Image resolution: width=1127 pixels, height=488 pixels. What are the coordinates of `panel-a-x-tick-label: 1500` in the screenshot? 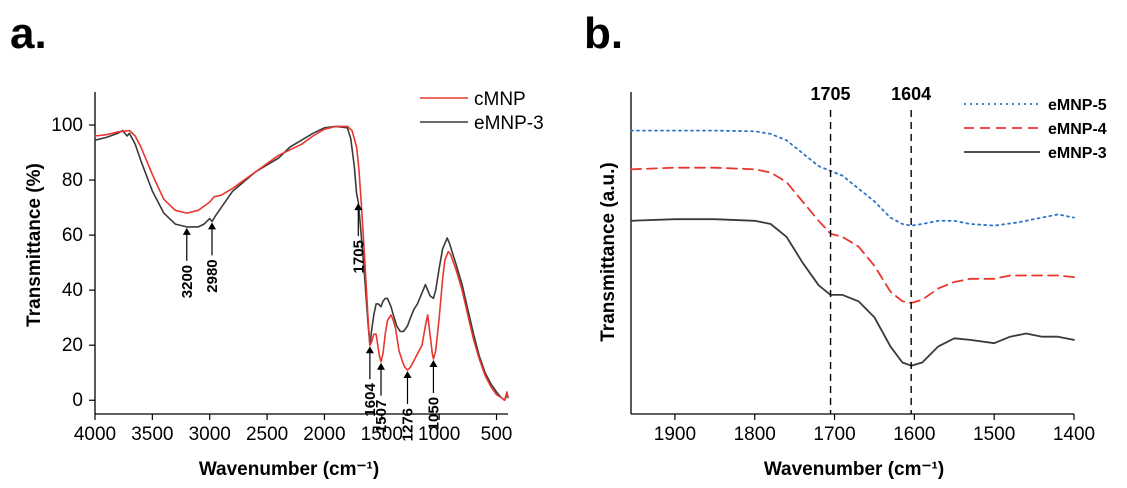 It's located at (382, 434).